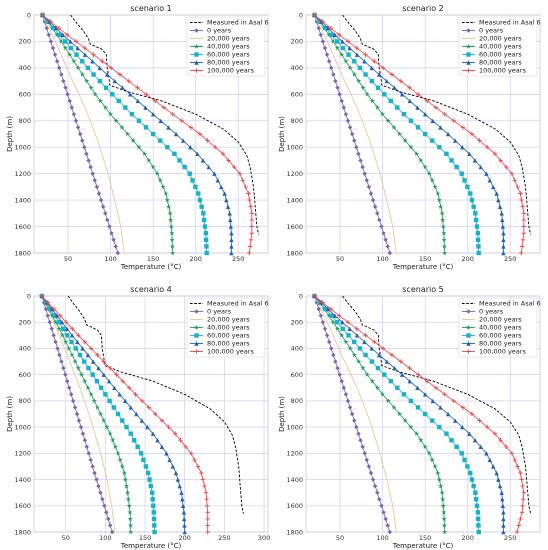  Describe the element at coordinates (230, 352) in the screenshot. I see `legend-entry: 100,000 years` at that location.